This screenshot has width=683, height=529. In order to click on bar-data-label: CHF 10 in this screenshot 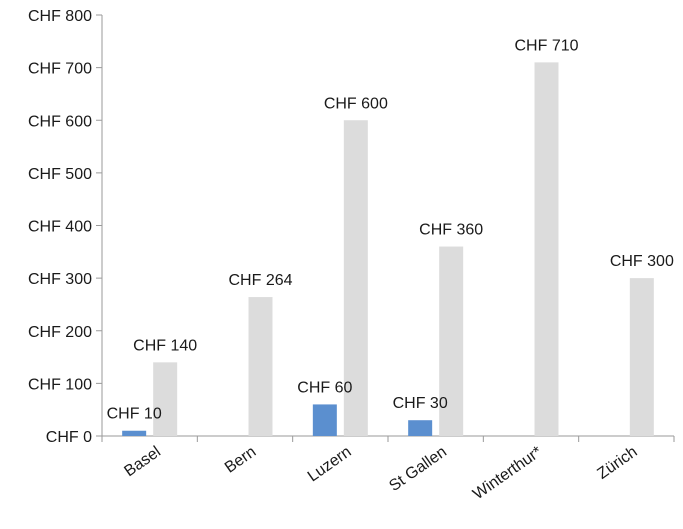, I will do `click(134, 414)`.